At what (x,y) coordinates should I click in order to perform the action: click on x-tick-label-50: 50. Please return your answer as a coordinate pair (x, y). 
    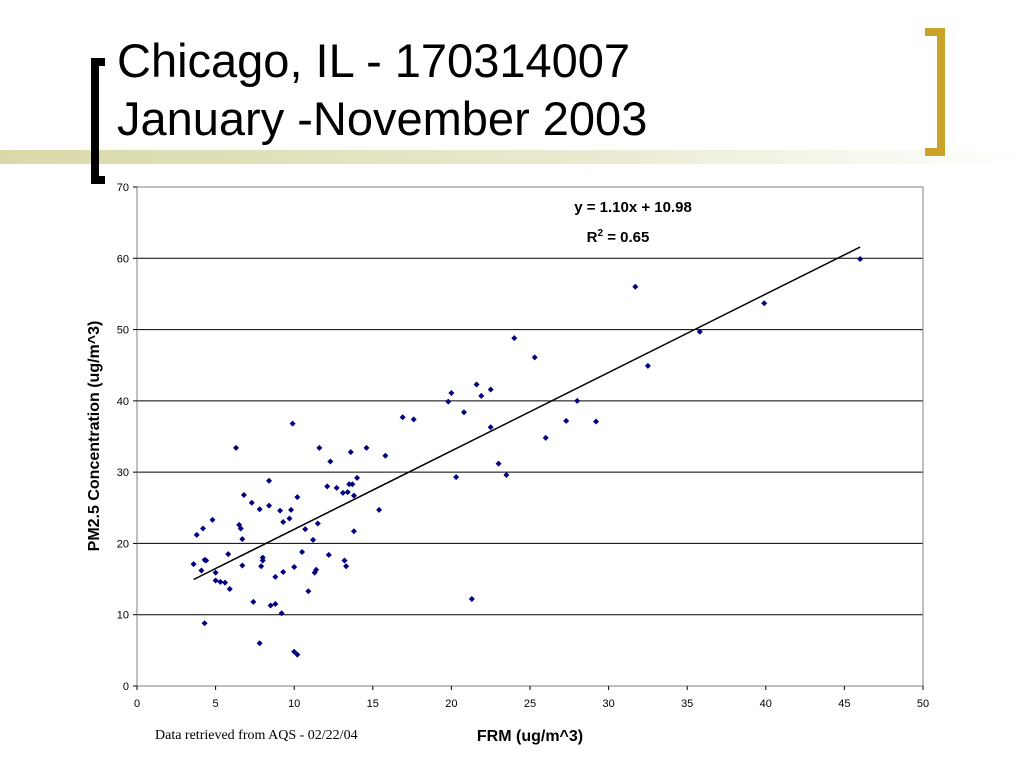
    Looking at the image, I should click on (923, 704).